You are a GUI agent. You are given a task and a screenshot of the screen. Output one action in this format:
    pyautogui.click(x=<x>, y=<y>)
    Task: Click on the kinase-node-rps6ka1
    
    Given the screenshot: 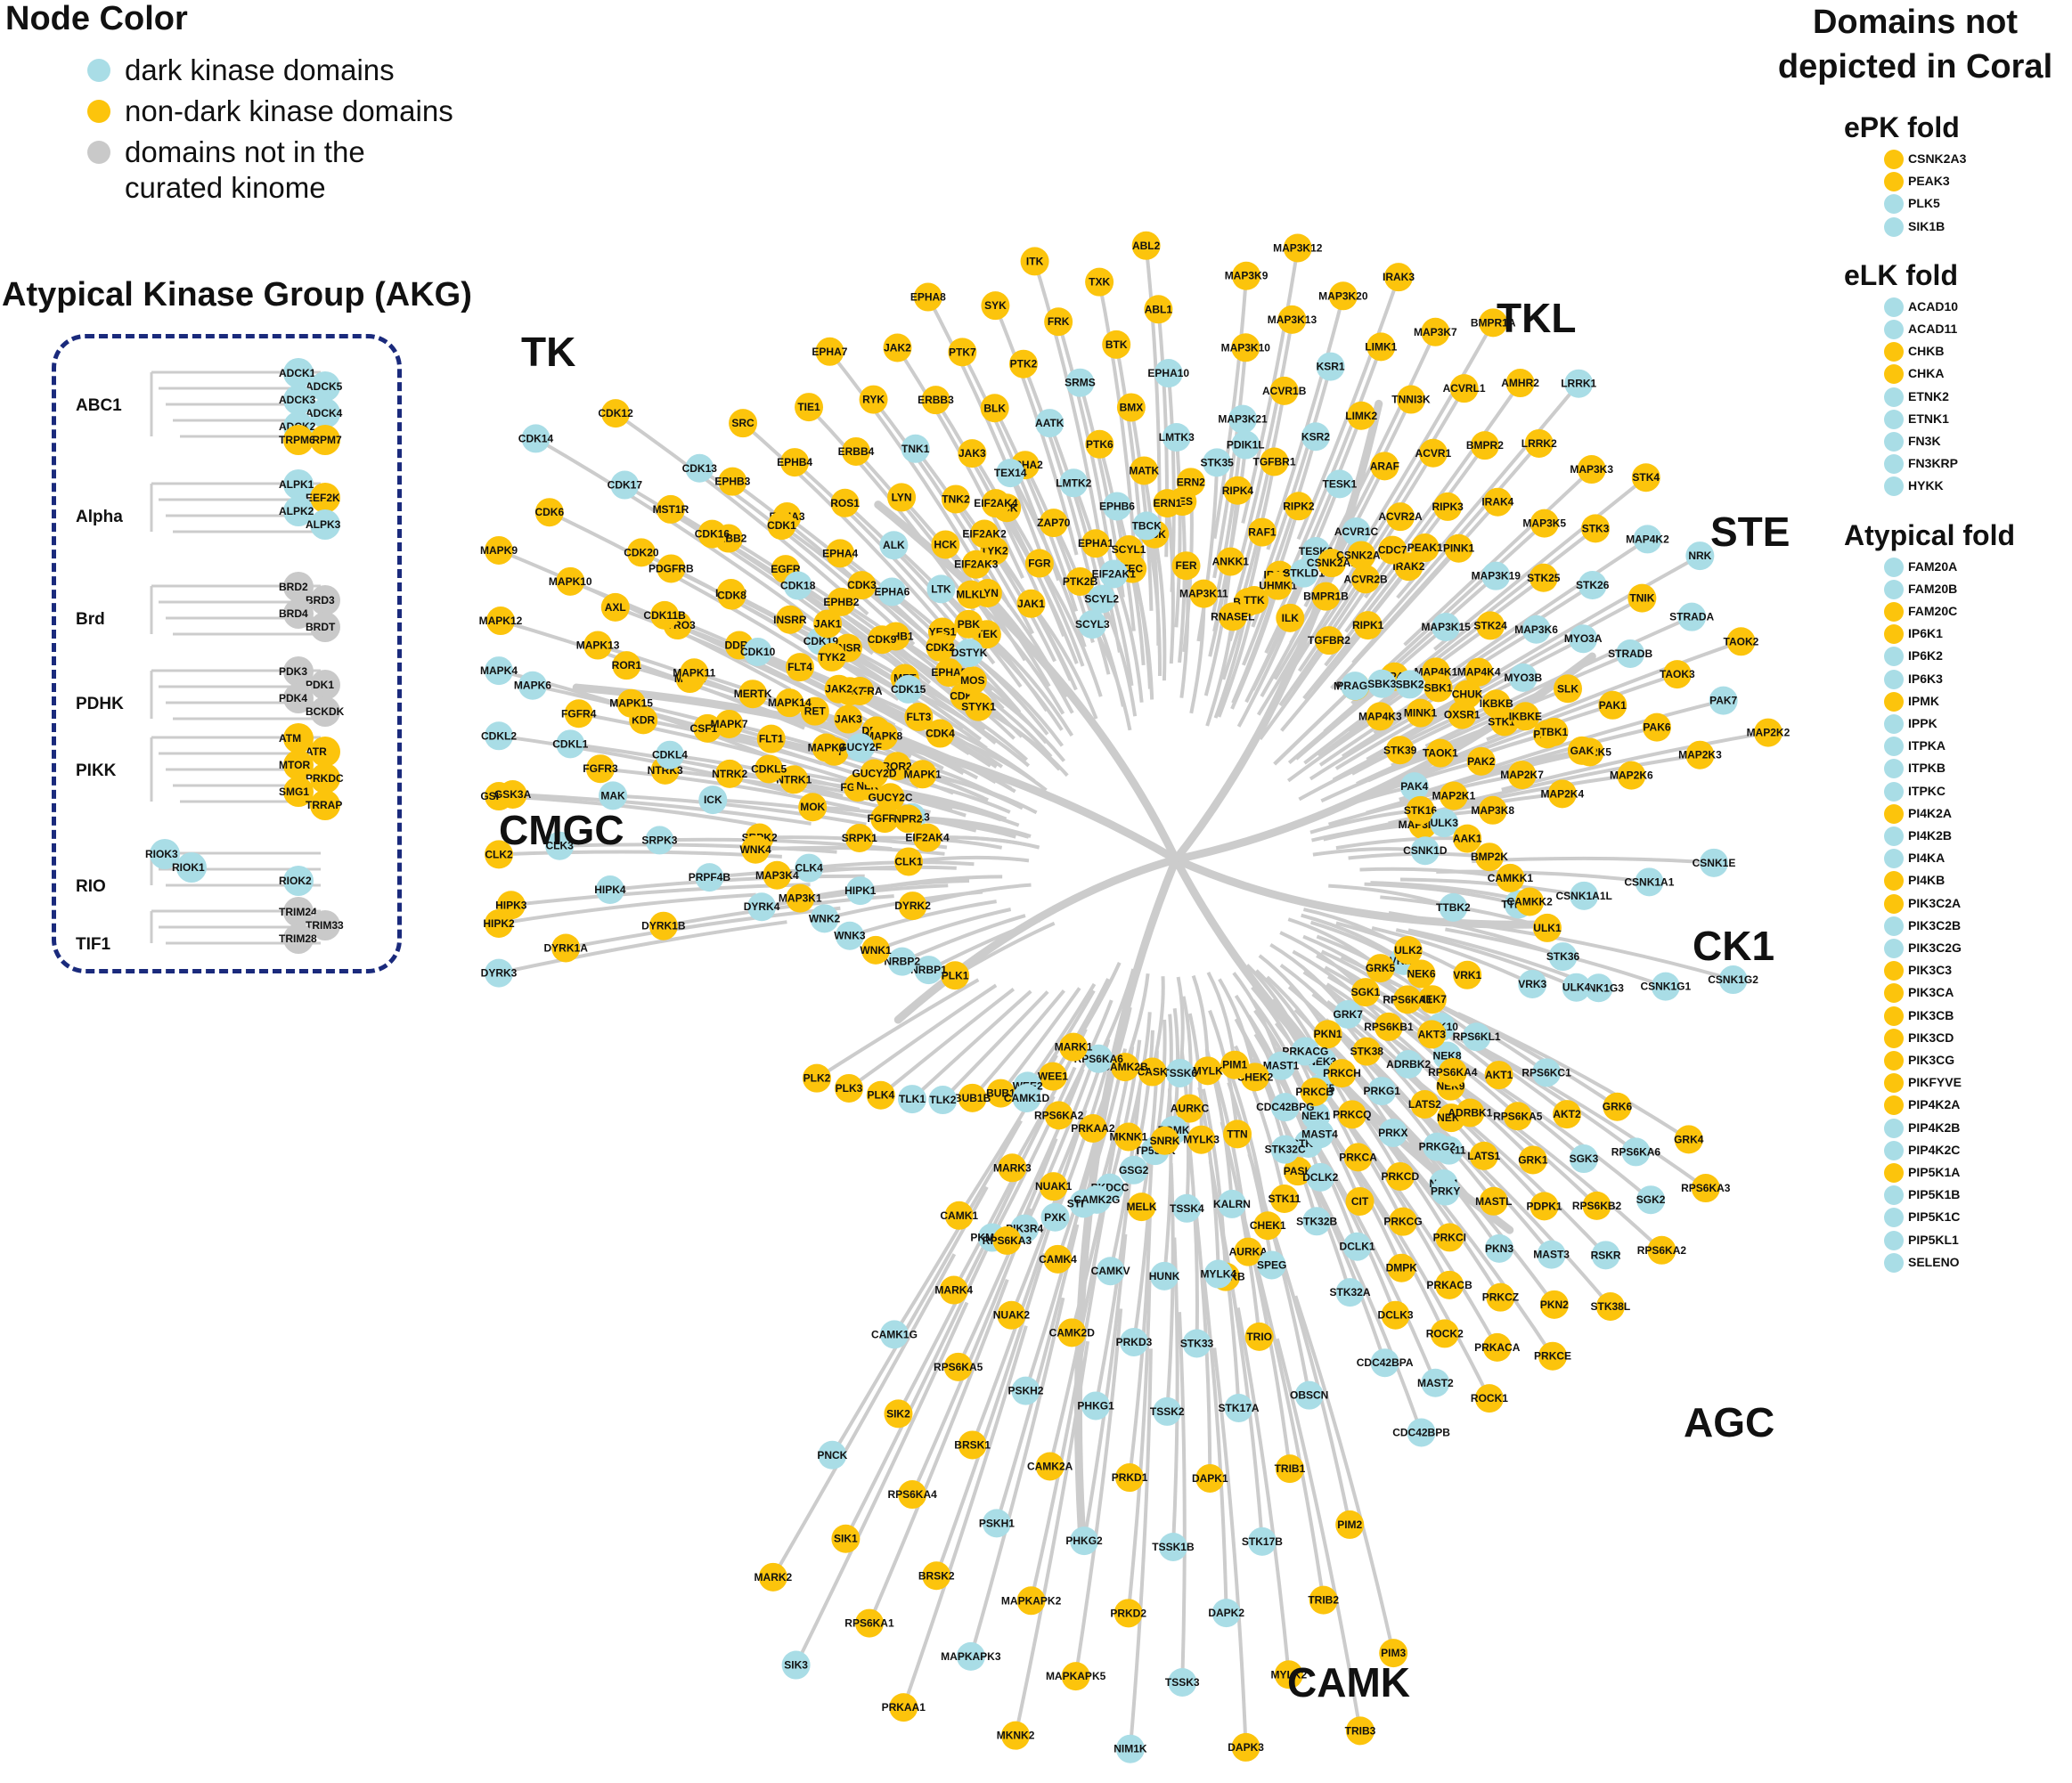 What is the action you would take?
    pyautogui.click(x=1408, y=1000)
    